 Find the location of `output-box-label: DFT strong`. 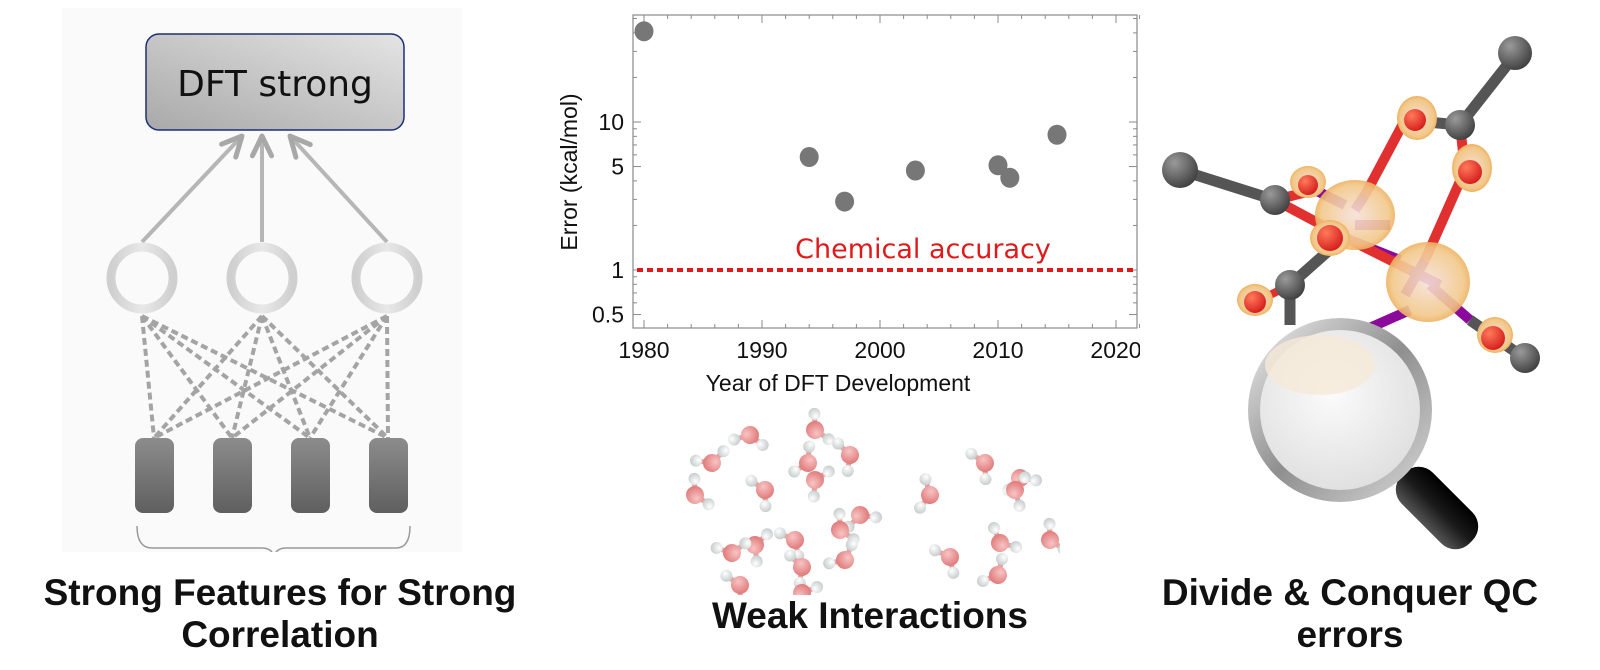

output-box-label: DFT strong is located at coordinates (275, 84).